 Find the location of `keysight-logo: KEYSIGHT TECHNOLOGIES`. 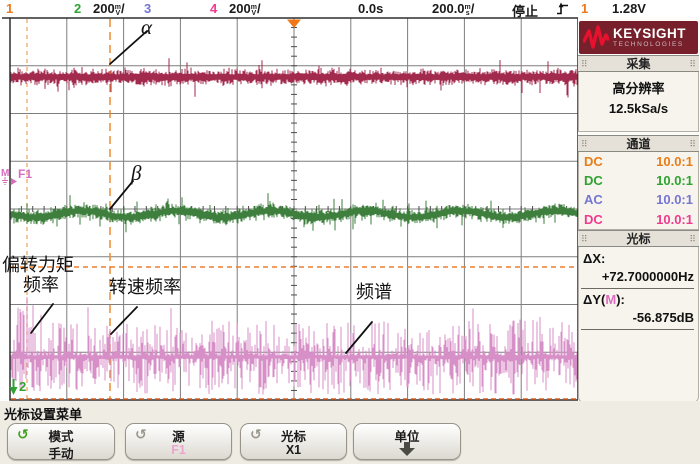

keysight-logo: KEYSIGHT TECHNOLOGIES is located at coordinates (638, 37).